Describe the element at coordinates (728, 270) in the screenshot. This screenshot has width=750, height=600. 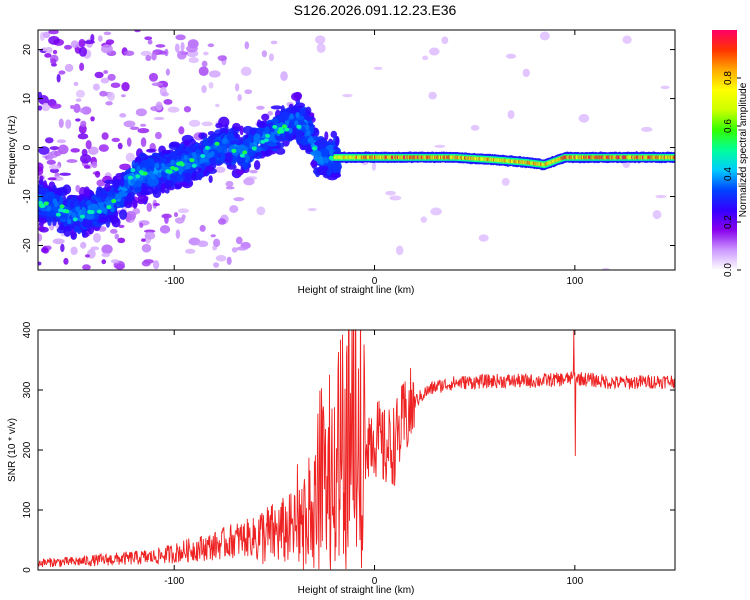
I see `colorbar-tick-label: 0.0` at that location.